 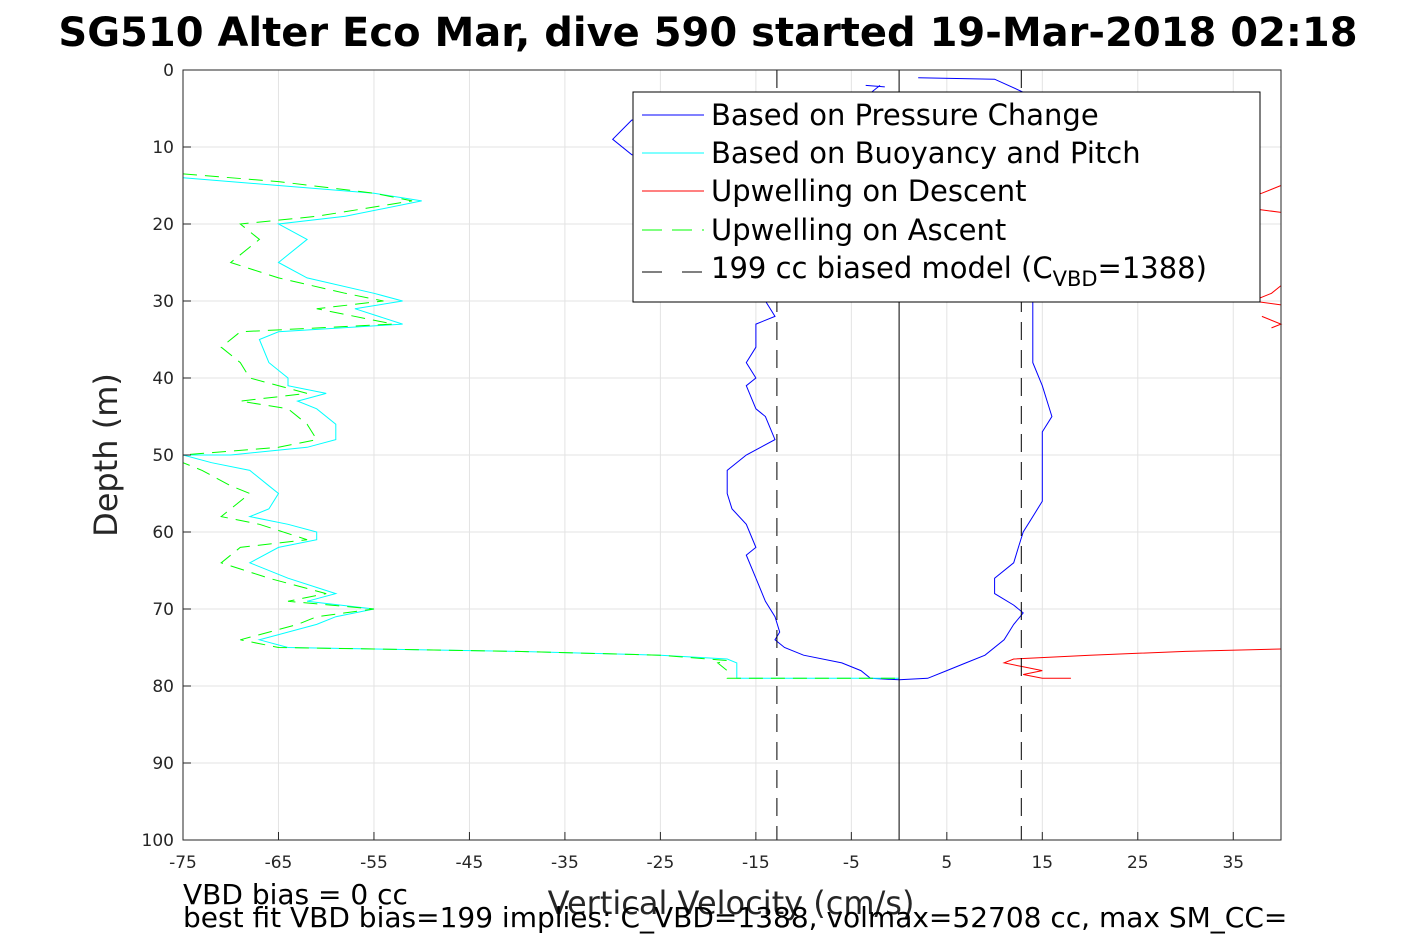 I want to click on x-tick-label: 35, so click(x=1233, y=863).